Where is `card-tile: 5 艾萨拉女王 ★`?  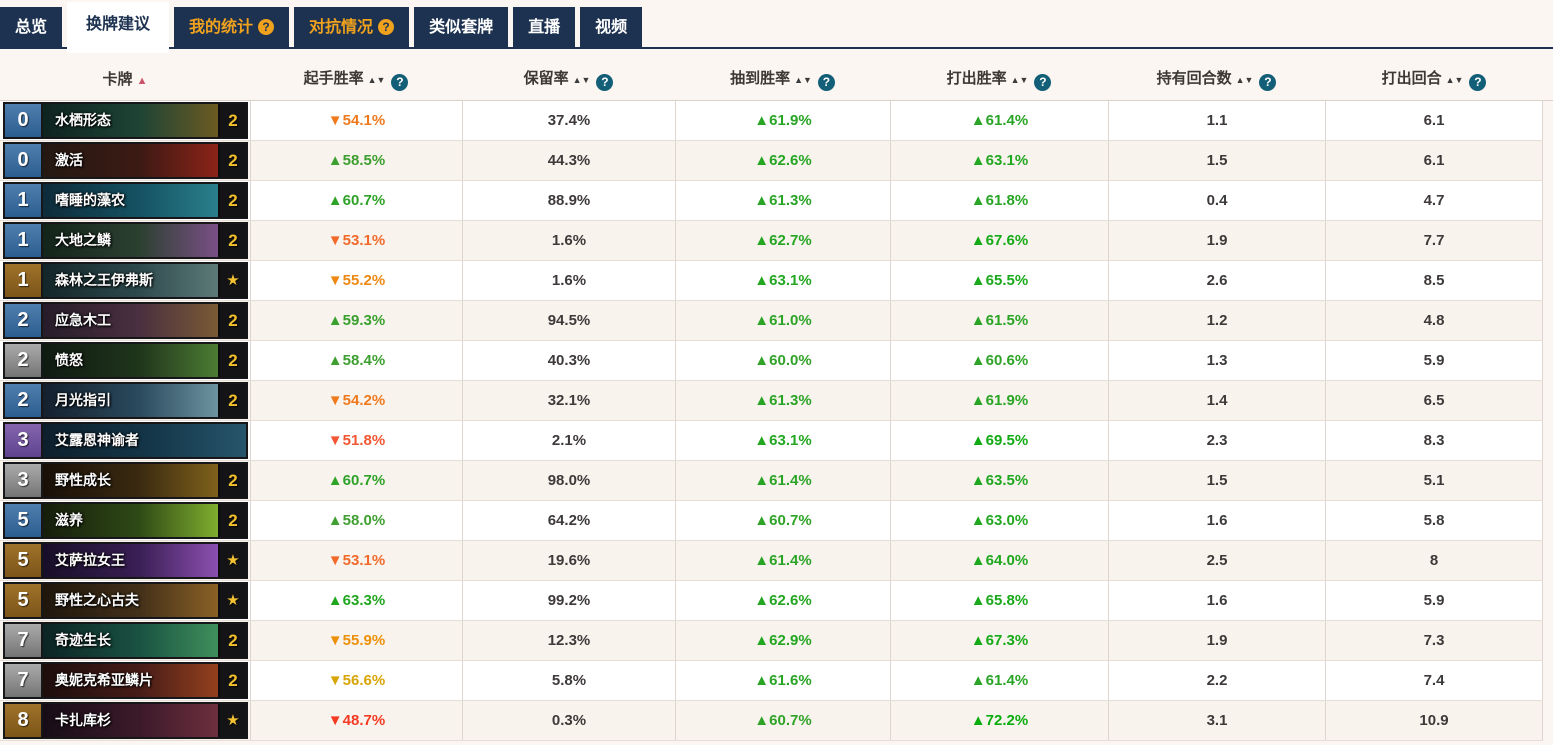 card-tile: 5 艾萨拉女王 ★ is located at coordinates (125, 560).